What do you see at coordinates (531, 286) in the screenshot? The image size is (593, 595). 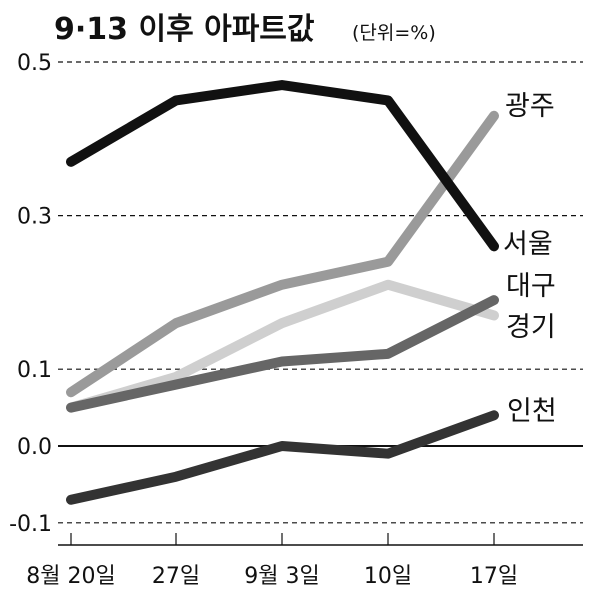 I see `series-label: 대구` at bounding box center [531, 286].